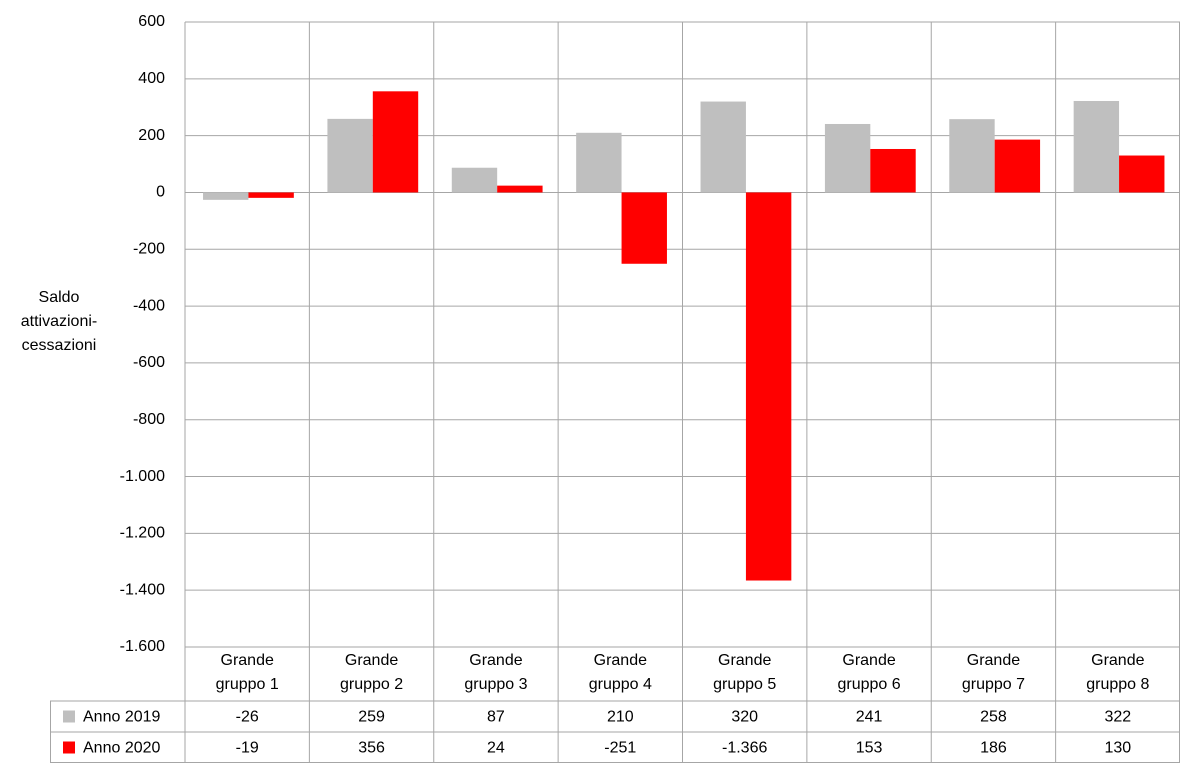  Describe the element at coordinates (247, 672) in the screenshot. I see `x-tick-label: Grande gruppo 1` at that location.